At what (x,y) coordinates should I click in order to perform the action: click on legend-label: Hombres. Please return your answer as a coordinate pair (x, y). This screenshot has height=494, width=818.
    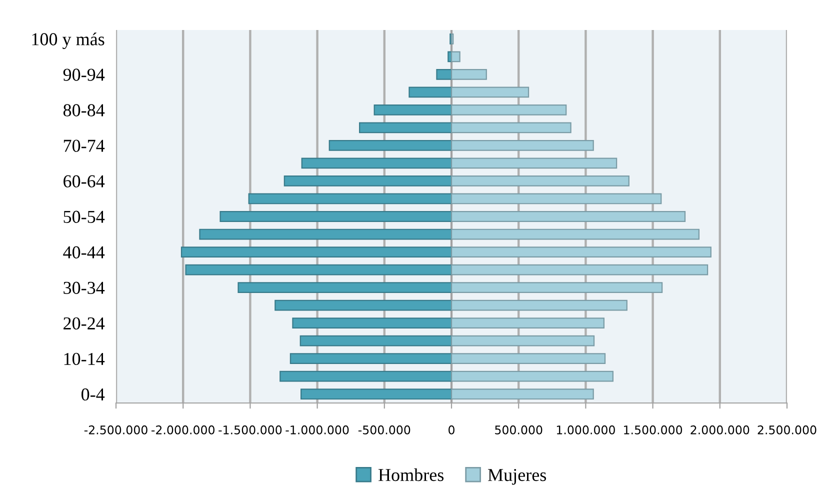
    Looking at the image, I should click on (411, 475).